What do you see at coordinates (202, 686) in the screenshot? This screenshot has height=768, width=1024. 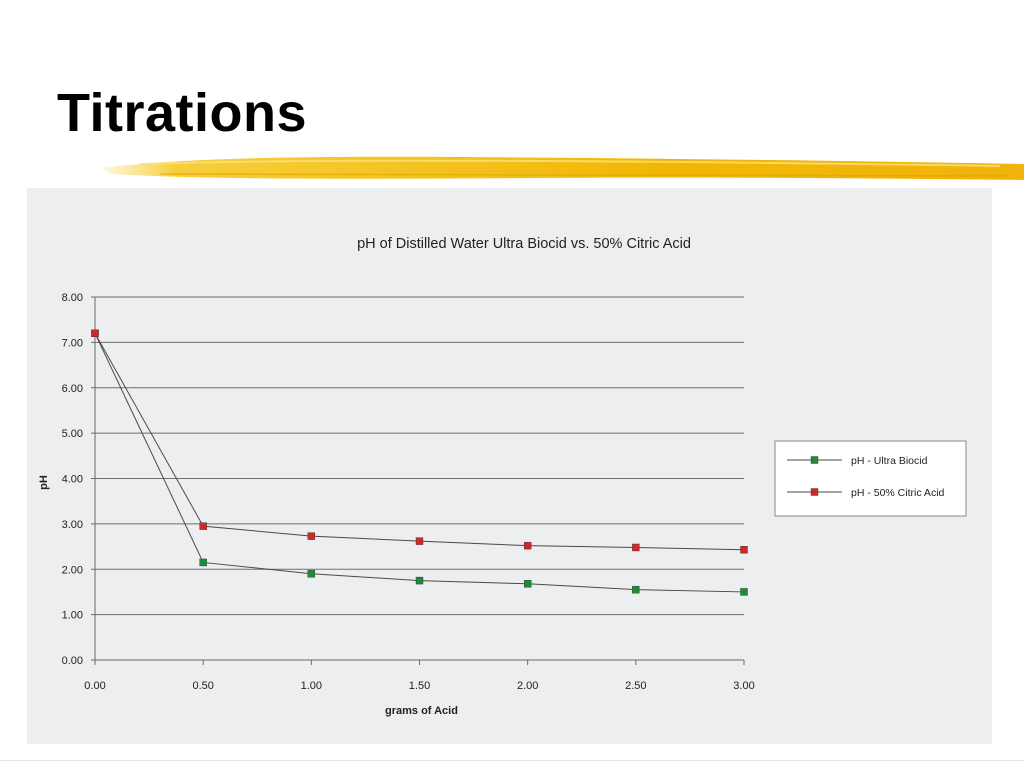 I see `x-tick-label: 0.50` at bounding box center [202, 686].